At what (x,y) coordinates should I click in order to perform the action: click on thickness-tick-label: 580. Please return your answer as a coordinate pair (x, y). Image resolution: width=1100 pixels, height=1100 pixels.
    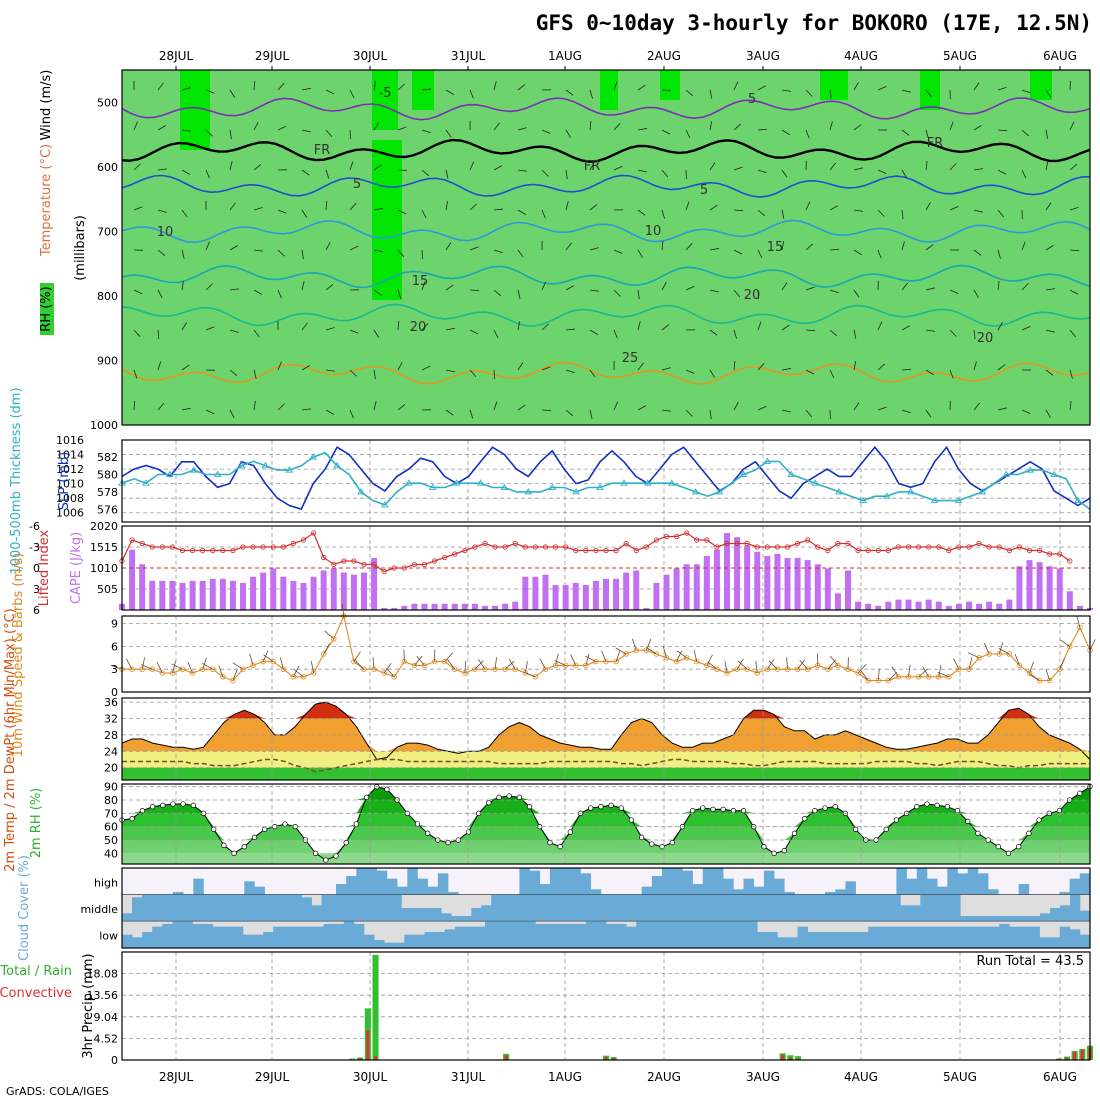
    Looking at the image, I should click on (107, 474).